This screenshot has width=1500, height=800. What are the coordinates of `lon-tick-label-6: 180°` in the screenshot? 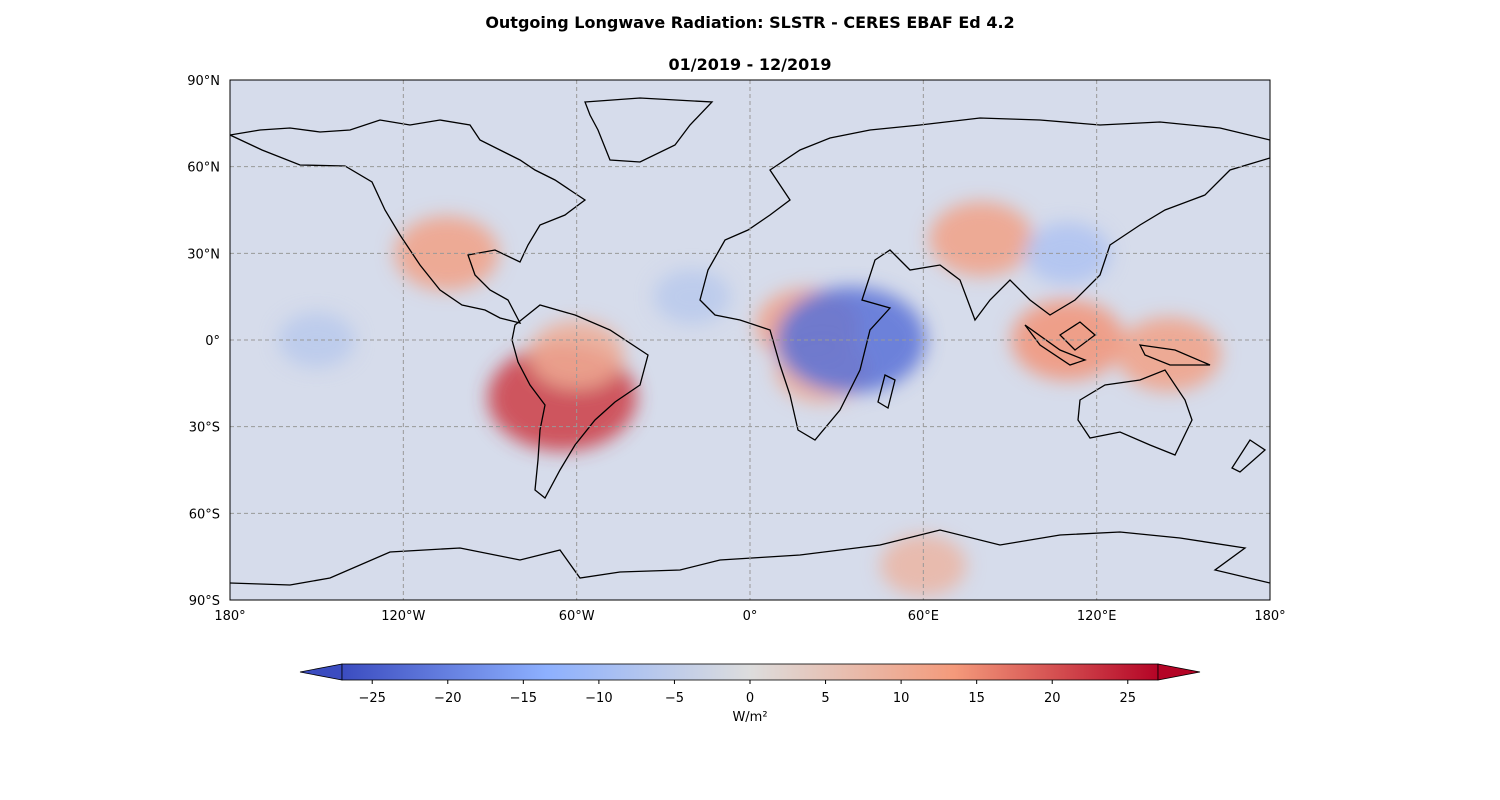 It's located at (1269, 616).